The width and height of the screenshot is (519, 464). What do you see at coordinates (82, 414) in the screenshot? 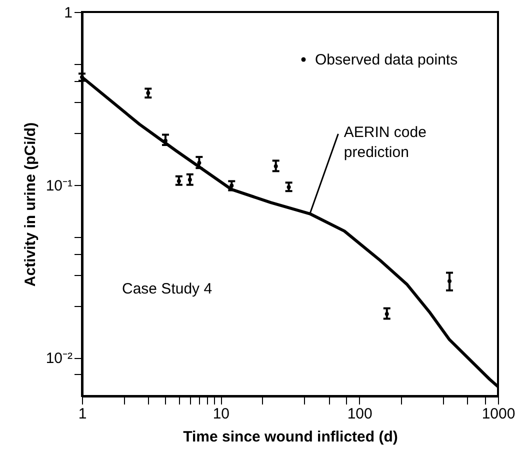
I see `x-tick-label: 1` at bounding box center [82, 414].